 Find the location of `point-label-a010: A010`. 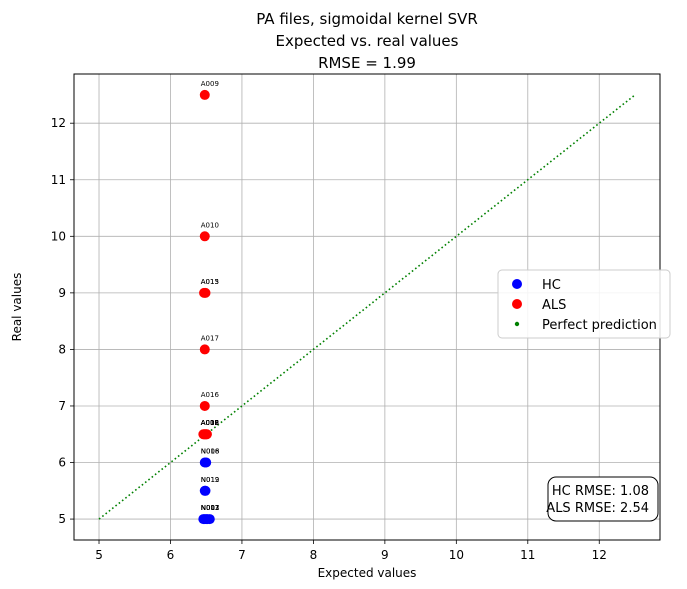

point-label-a010: A010 is located at coordinates (210, 225).